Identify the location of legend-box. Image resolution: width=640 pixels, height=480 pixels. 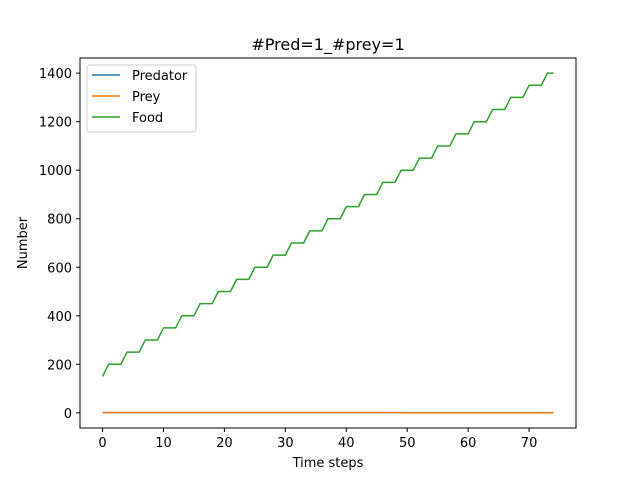
(141, 98).